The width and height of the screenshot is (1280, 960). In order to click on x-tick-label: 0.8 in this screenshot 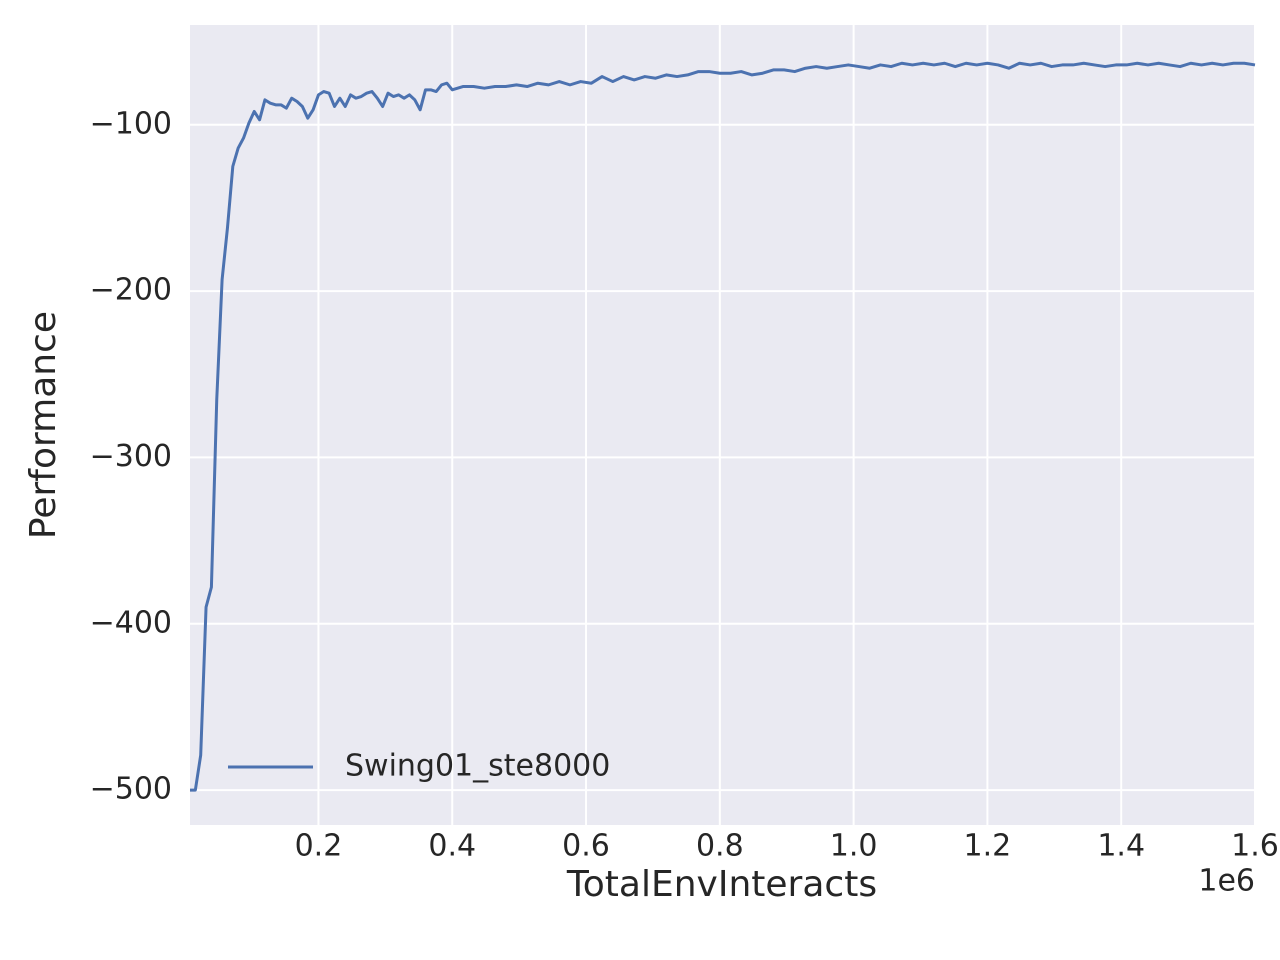, I will do `click(720, 846)`.